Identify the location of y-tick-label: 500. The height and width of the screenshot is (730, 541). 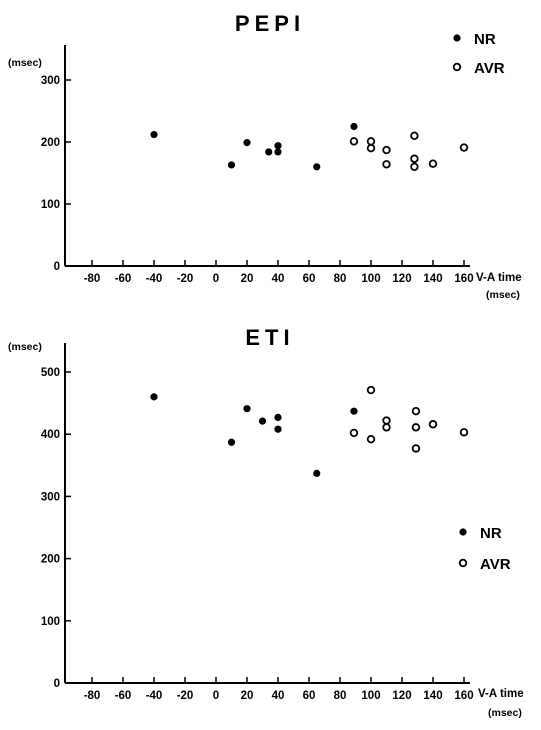
(50, 373).